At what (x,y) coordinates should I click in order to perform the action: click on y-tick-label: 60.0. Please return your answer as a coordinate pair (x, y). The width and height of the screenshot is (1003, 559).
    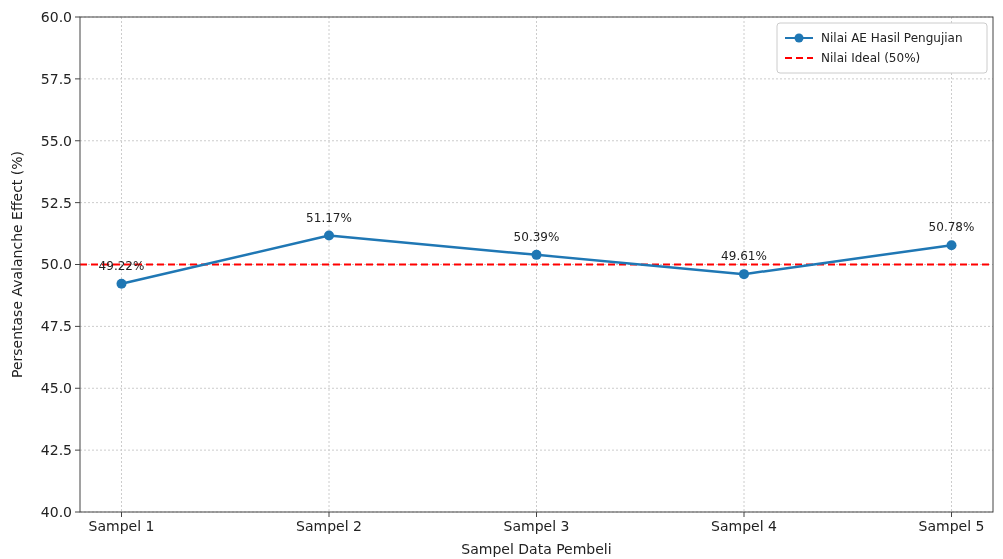
    Looking at the image, I should click on (56, 16).